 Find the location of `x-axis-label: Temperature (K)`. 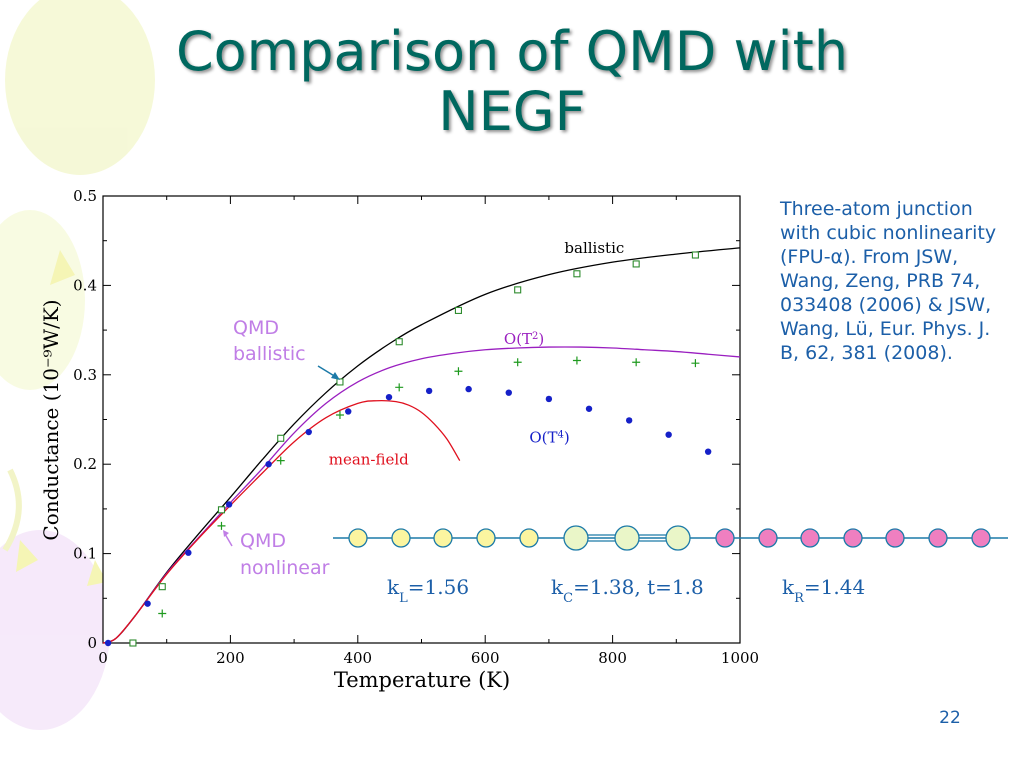

x-axis-label: Temperature (K) is located at coordinates (422, 680).